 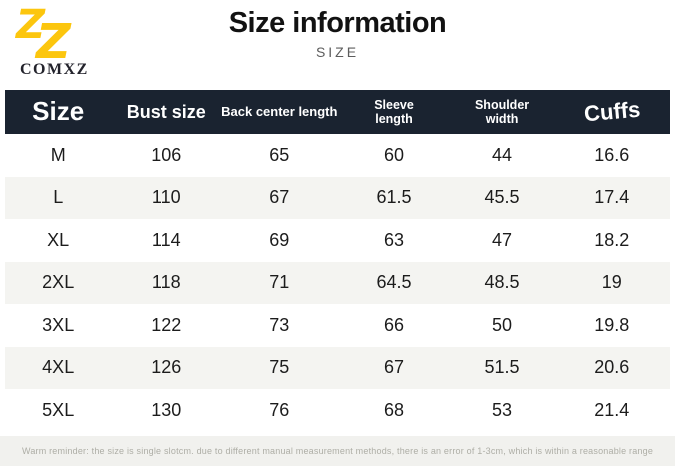 I want to click on cell-size: 3XL, so click(x=58, y=324).